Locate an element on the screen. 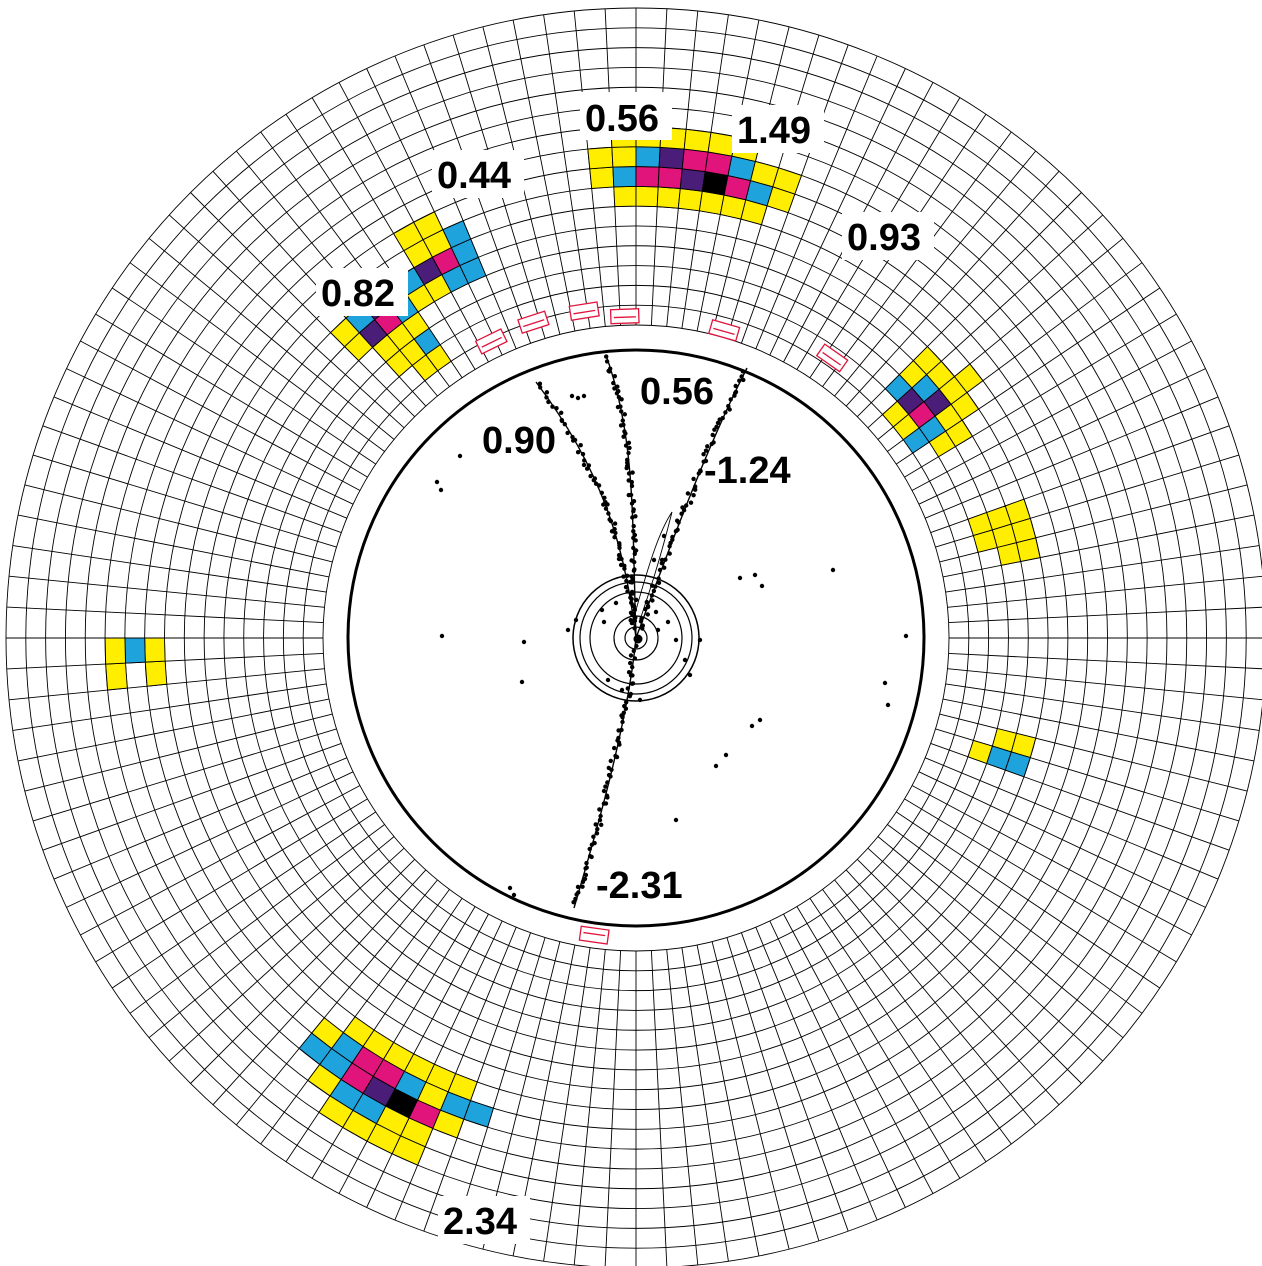 This screenshot has height=1266, width=1262. label-cluster-top-a: 0.56 is located at coordinates (622, 119).